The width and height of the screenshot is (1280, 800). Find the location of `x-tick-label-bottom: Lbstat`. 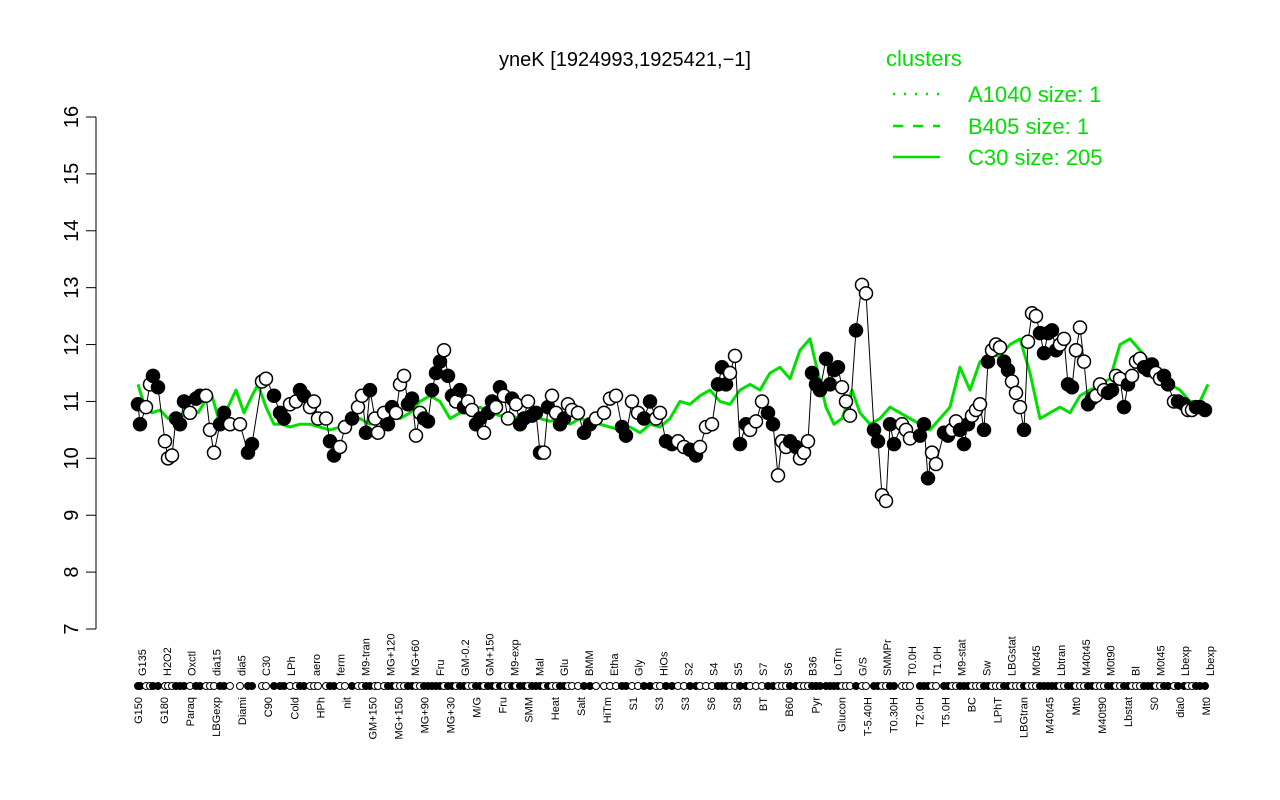

x-tick-label-bottom: Lbstat is located at coordinates (1129, 712).